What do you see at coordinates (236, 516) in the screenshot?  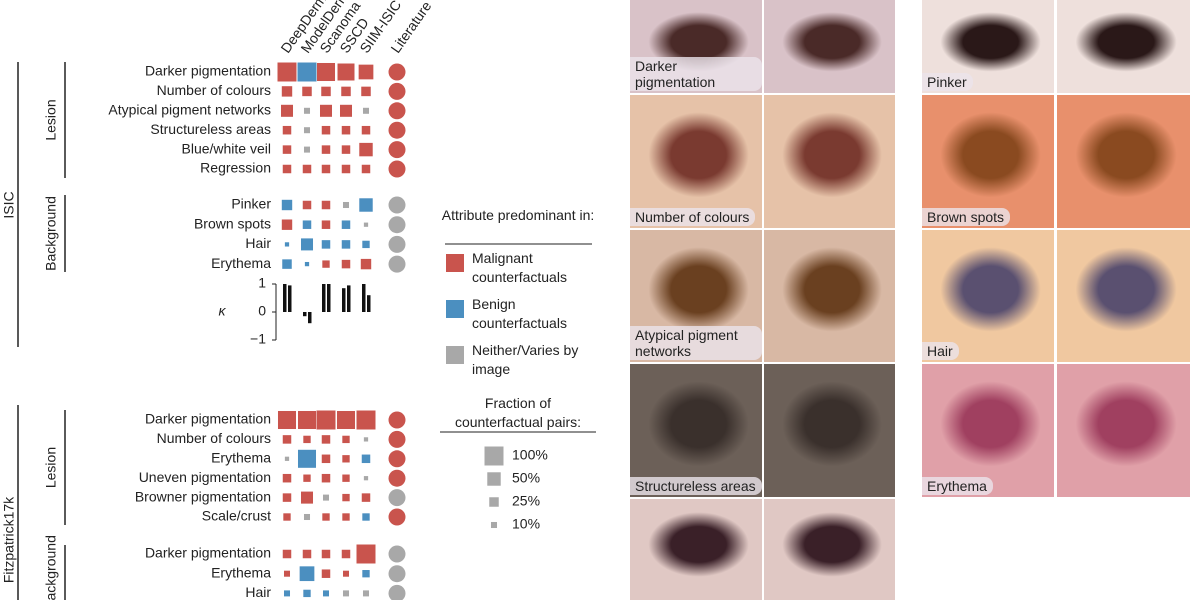 I see `row-label: Scale/crust` at bounding box center [236, 516].